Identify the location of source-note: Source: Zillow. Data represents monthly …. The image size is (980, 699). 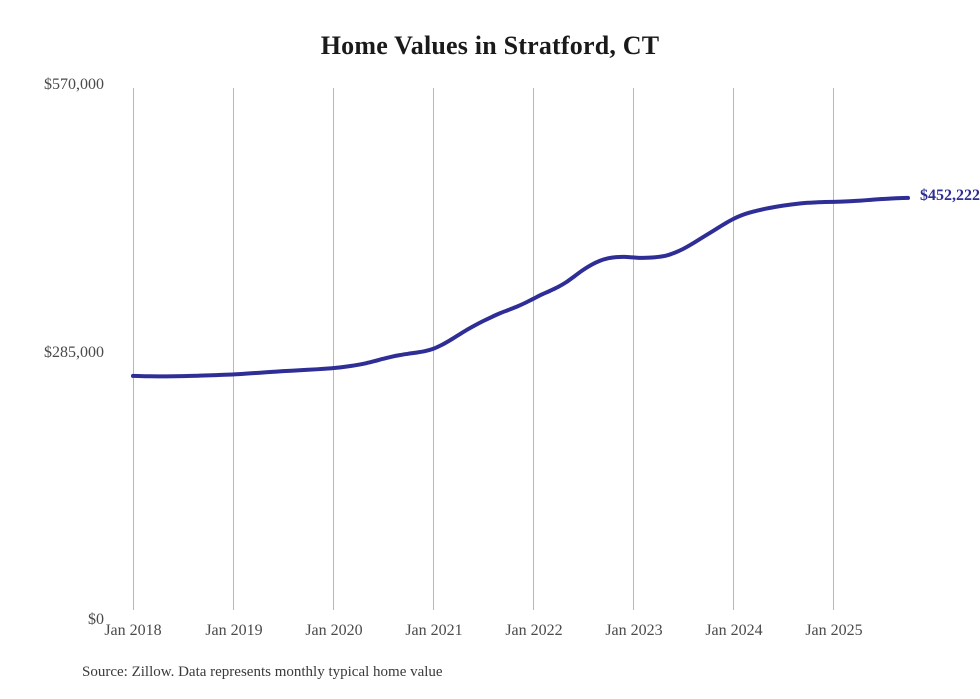
(262, 672).